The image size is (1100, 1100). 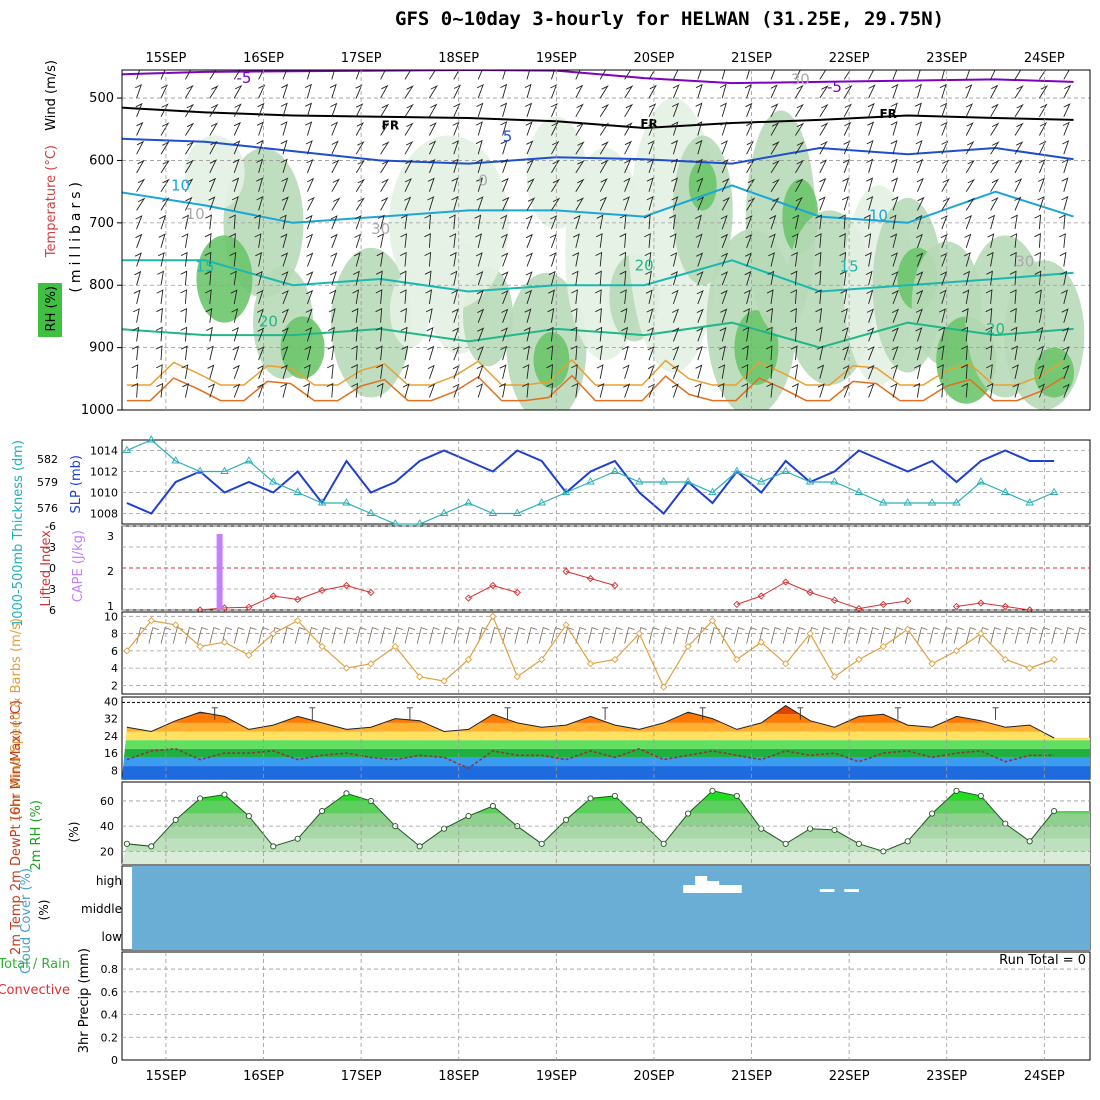 I want to click on contour-label: 10, so click(x=878, y=215).